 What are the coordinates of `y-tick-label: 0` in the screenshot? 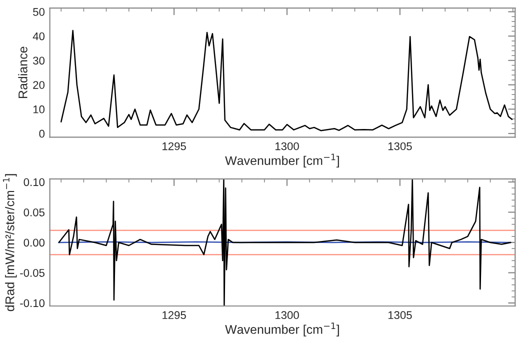 It's located at (42, 134).